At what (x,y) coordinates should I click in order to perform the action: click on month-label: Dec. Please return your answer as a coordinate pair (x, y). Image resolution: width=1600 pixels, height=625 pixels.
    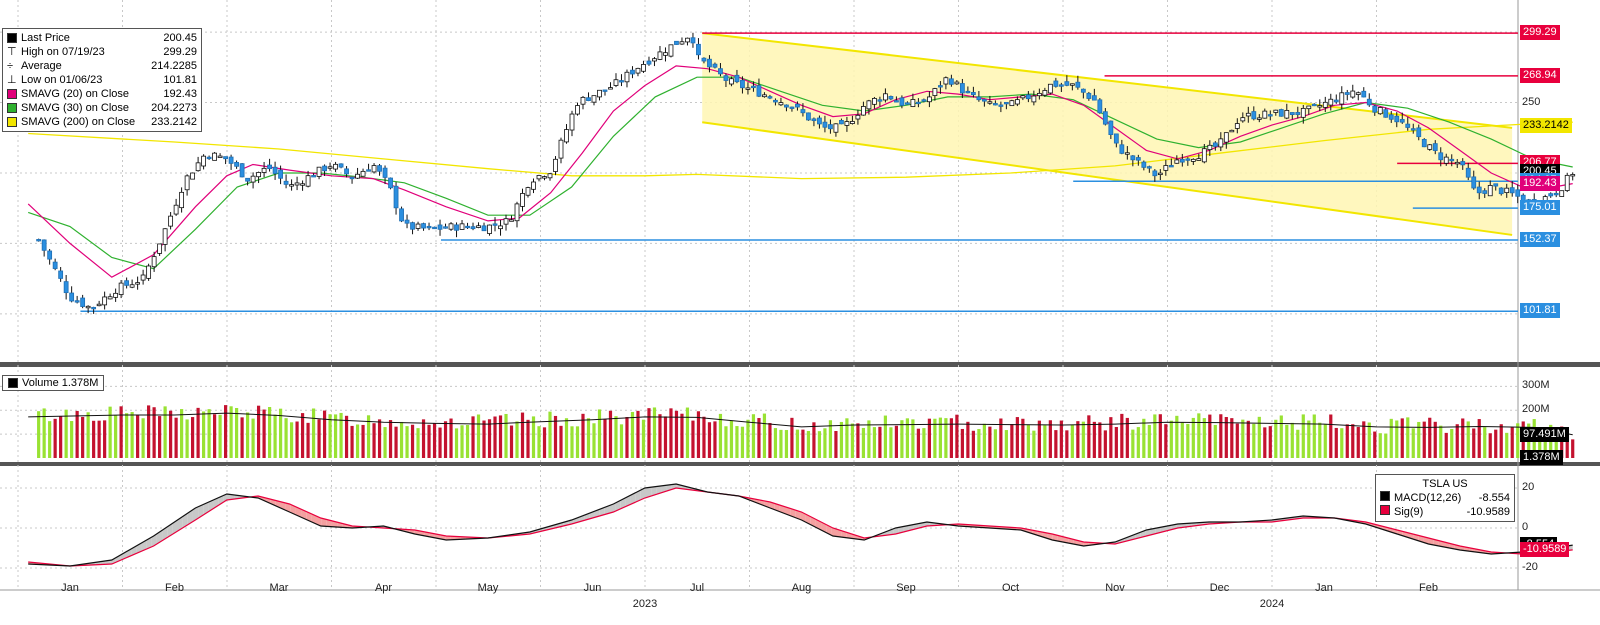
    Looking at the image, I should click on (1220, 588).